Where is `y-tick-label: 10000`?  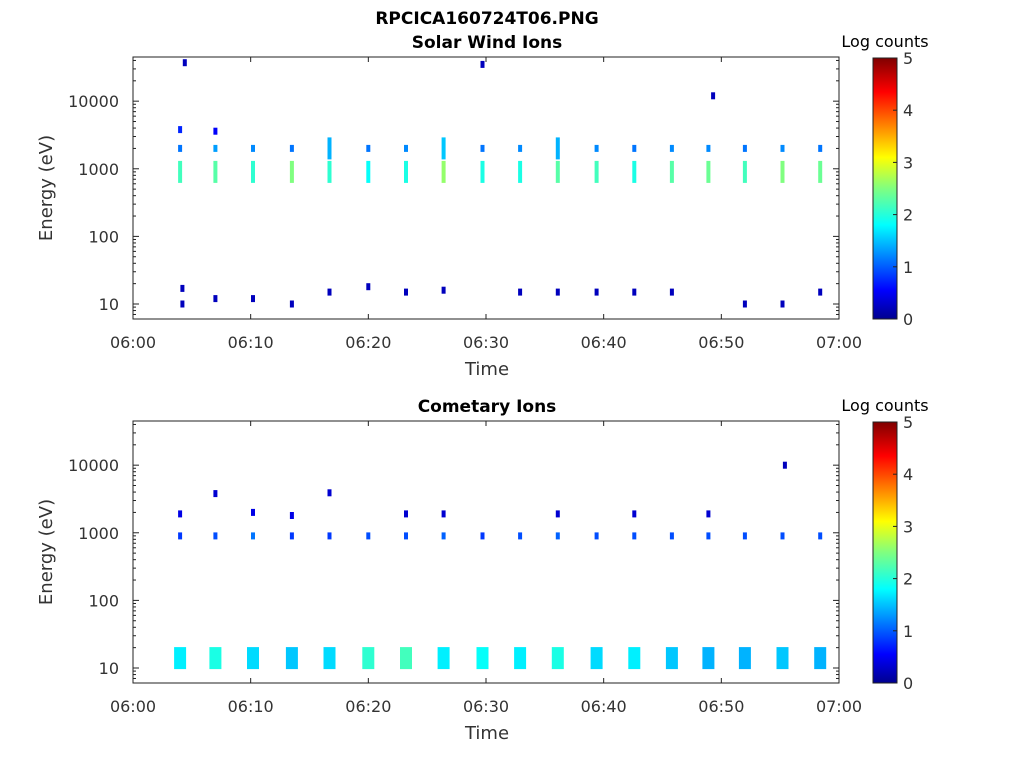
y-tick-label: 10000 is located at coordinates (93, 465).